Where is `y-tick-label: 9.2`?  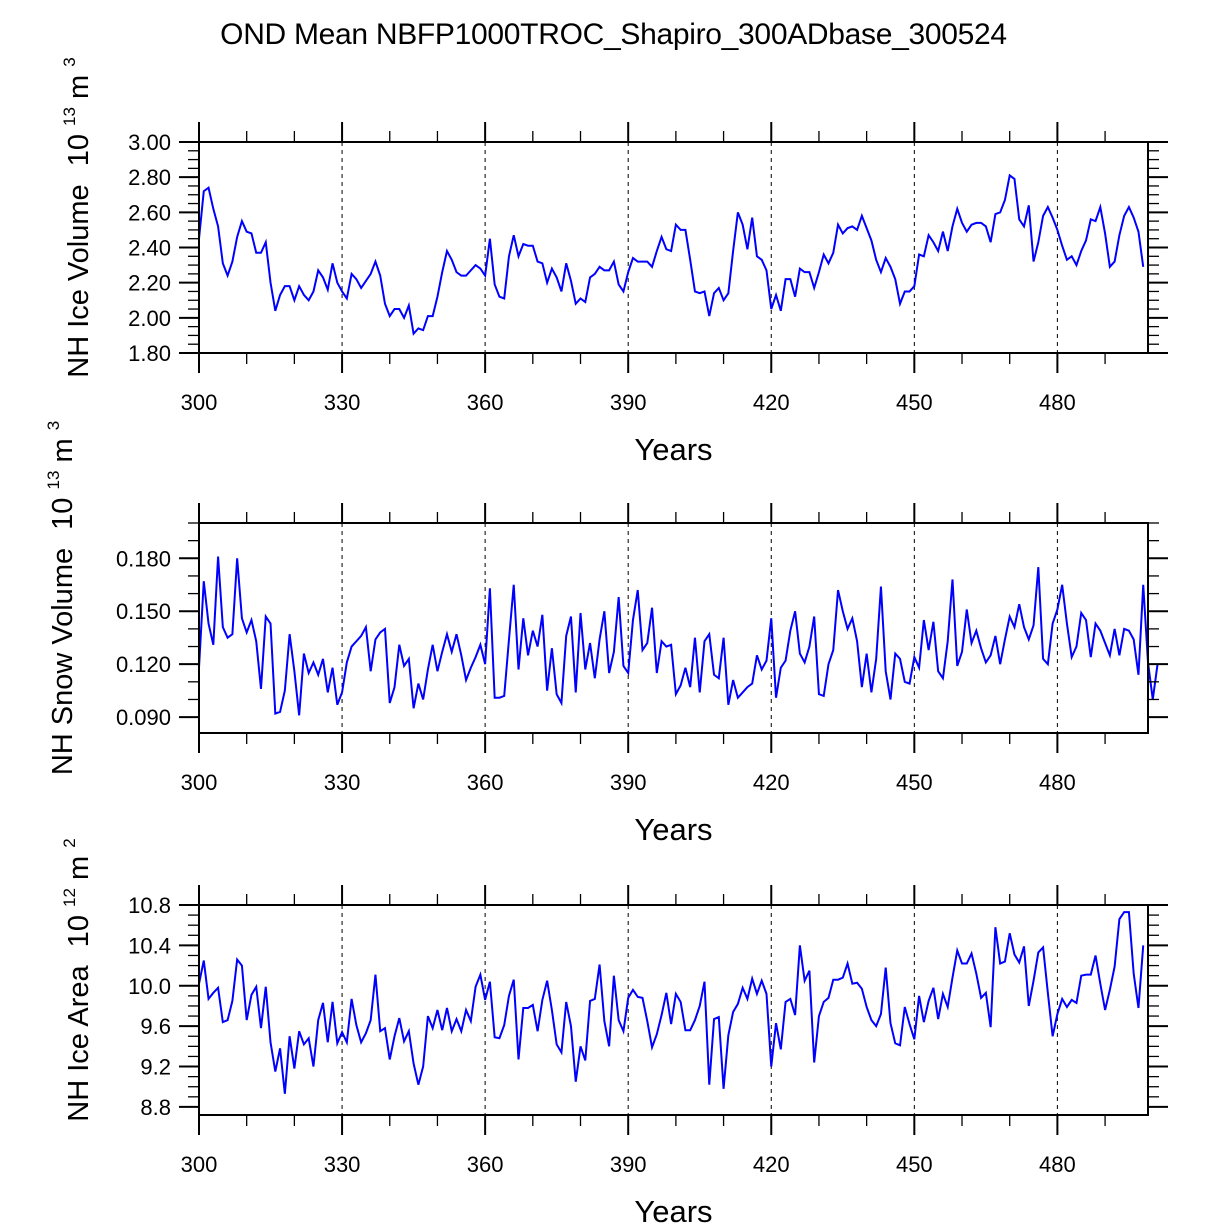 y-tick-label: 9.2 is located at coordinates (155, 1067).